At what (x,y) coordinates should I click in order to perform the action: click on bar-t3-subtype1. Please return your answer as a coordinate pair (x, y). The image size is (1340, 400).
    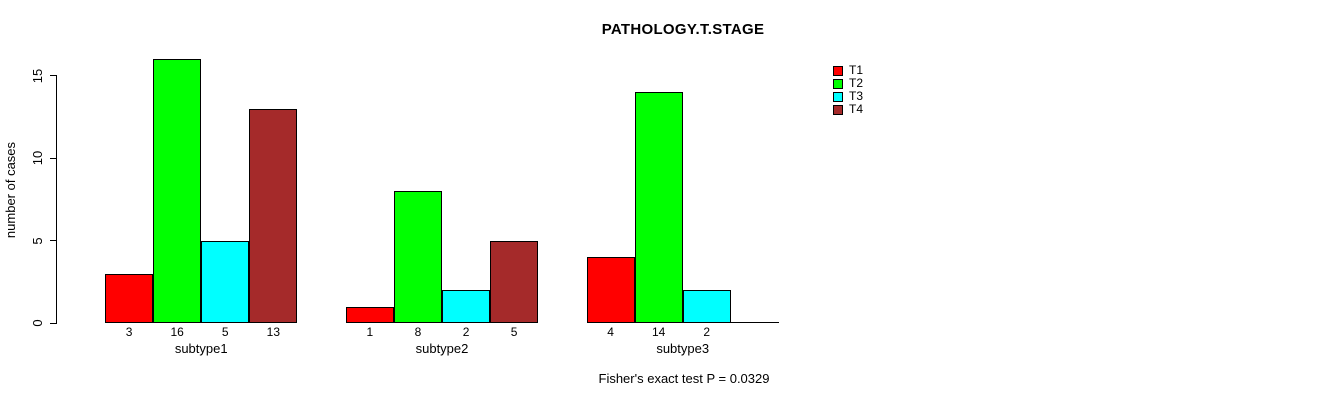
    Looking at the image, I should click on (225, 281).